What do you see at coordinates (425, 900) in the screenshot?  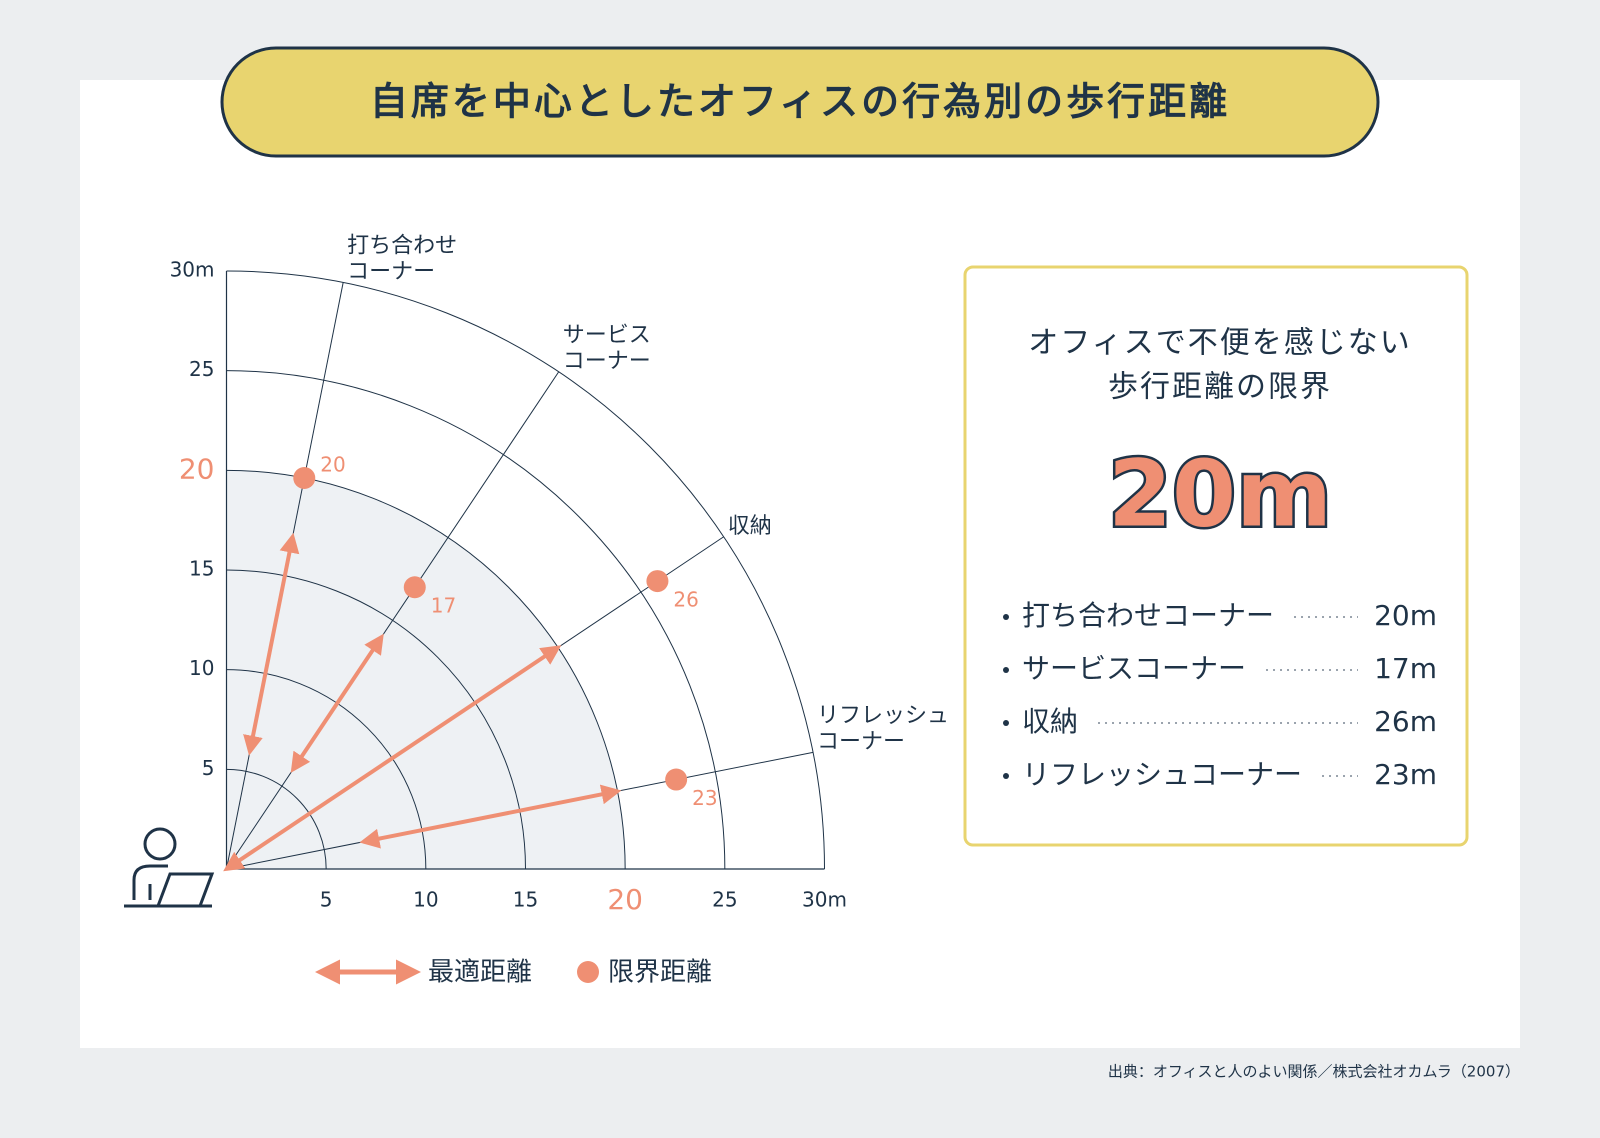 I see `x-tick-label: 10` at bounding box center [425, 900].